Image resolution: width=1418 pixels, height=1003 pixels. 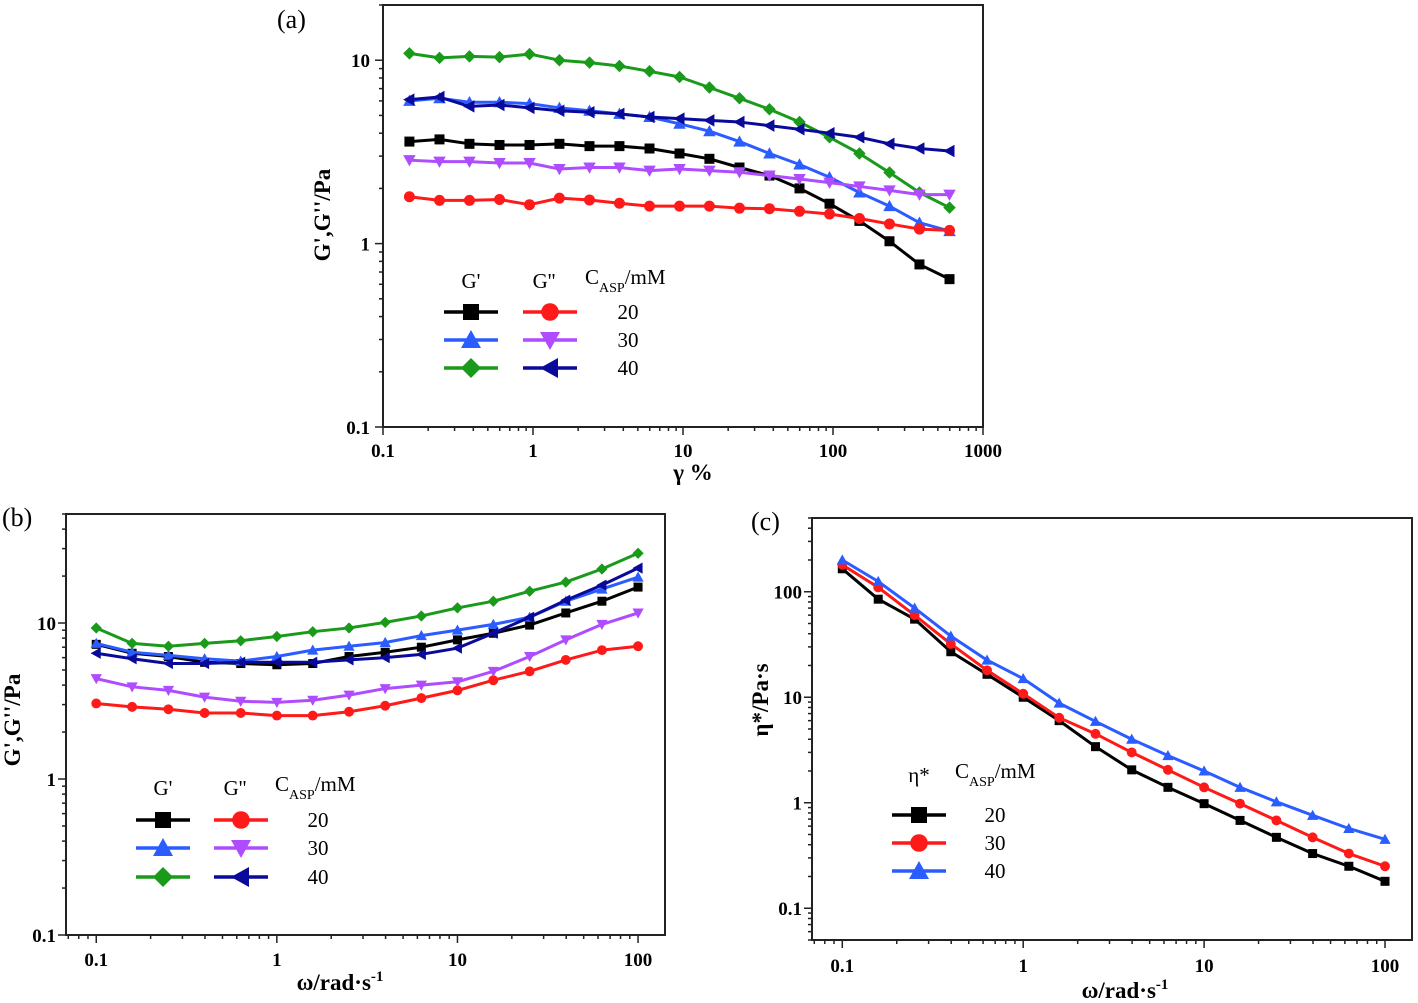 I want to click on y-axis-label: G',G''/Pa, so click(x=12, y=719).